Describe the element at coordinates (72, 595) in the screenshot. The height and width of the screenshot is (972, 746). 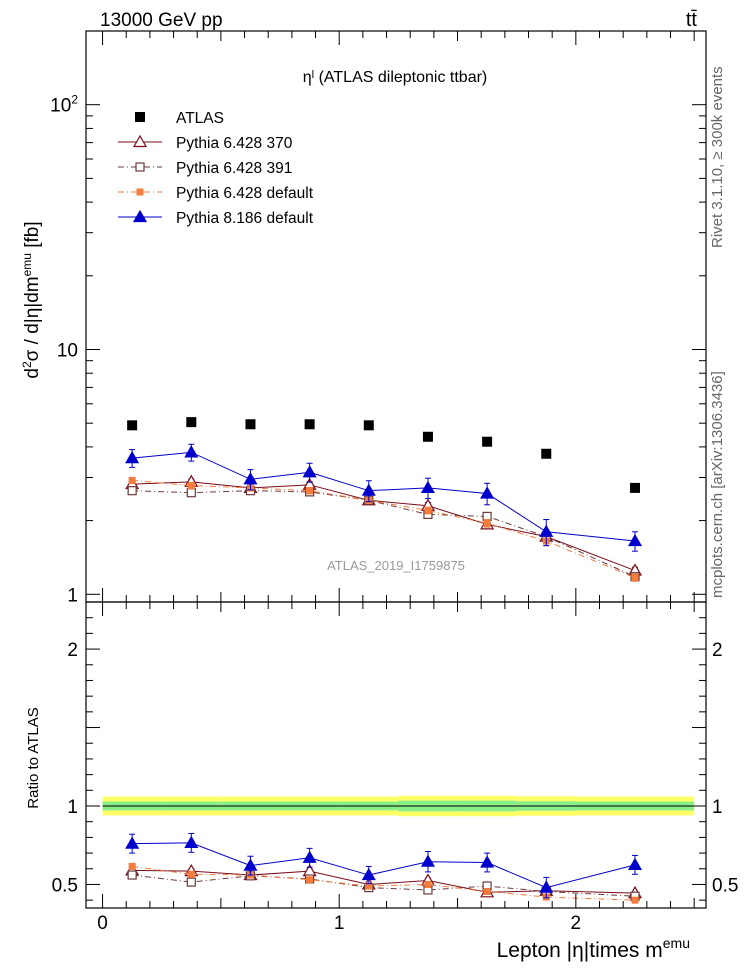
I see `main-ytick-label: 1` at that location.